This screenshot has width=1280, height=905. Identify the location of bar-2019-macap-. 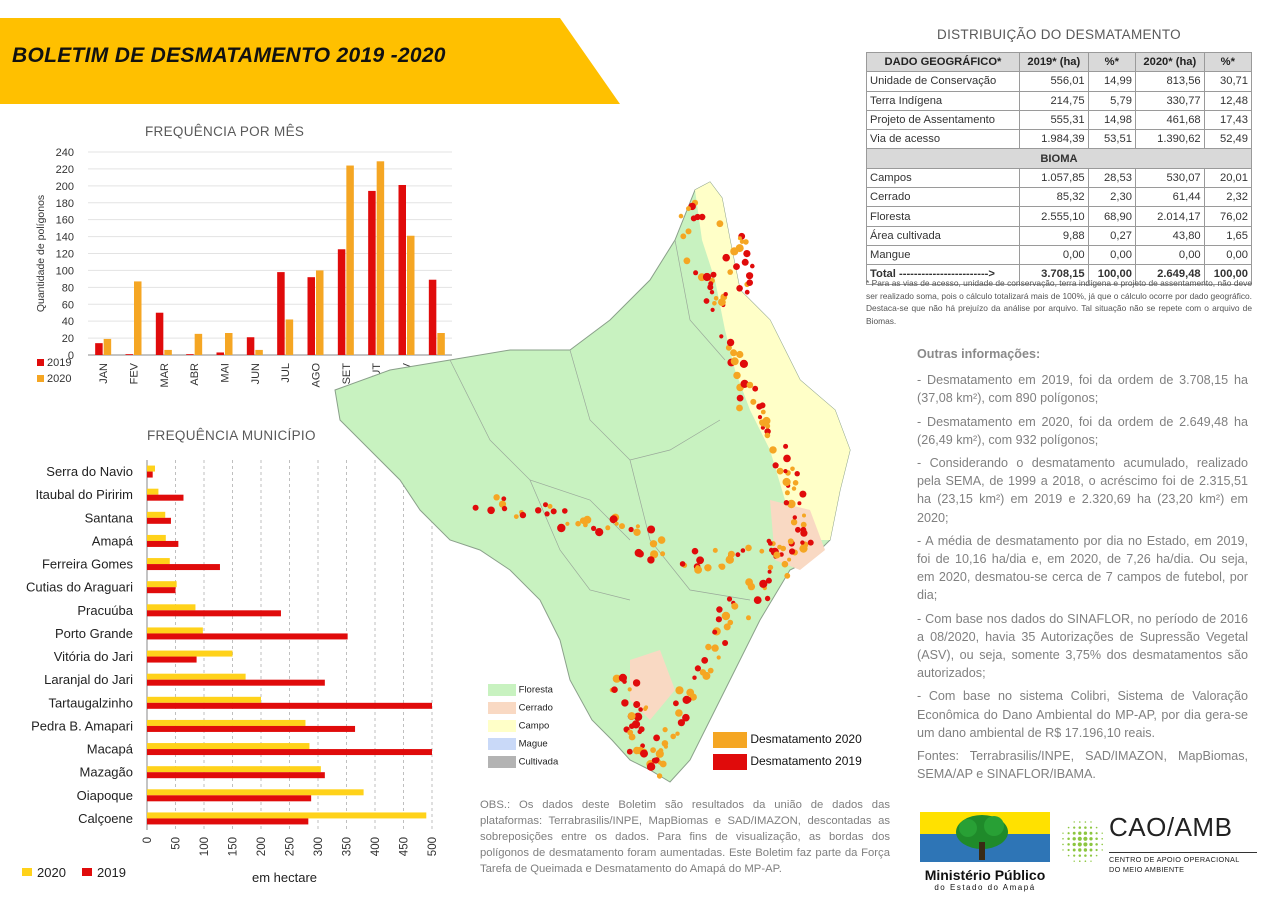
(289, 752).